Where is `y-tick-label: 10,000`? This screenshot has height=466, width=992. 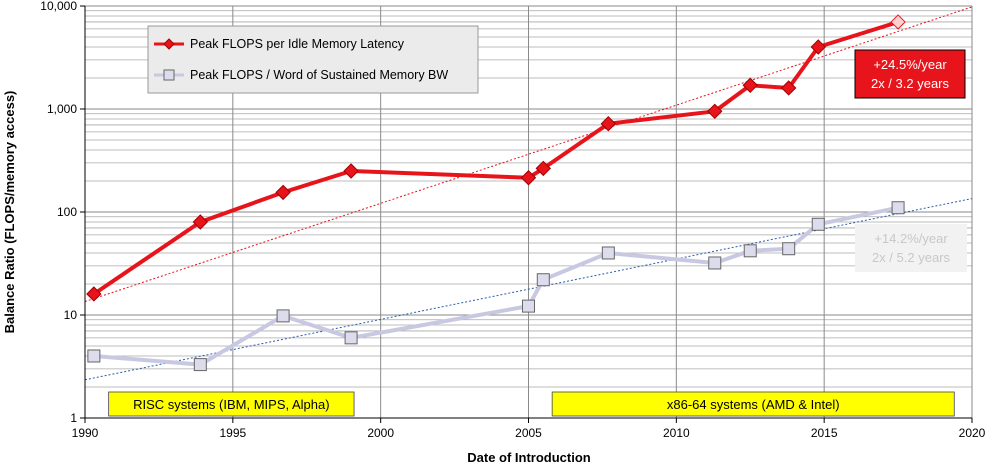 y-tick-label: 10,000 is located at coordinates (58, 6).